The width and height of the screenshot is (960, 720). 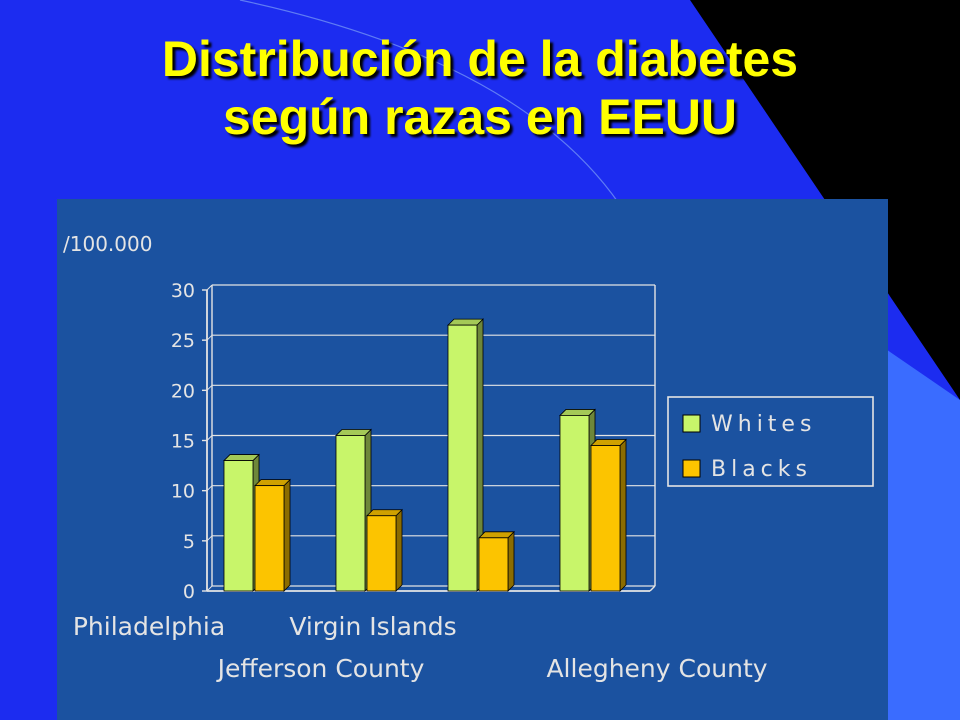 What do you see at coordinates (183, 391) in the screenshot?
I see `y-tick-label: 20` at bounding box center [183, 391].